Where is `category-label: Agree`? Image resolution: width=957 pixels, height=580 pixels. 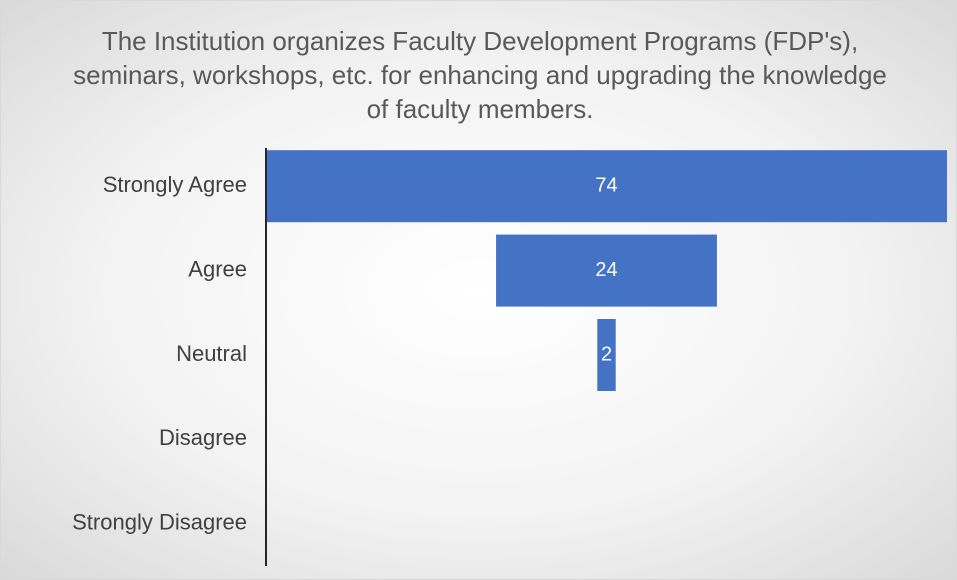 category-label: Agree is located at coordinates (217, 268).